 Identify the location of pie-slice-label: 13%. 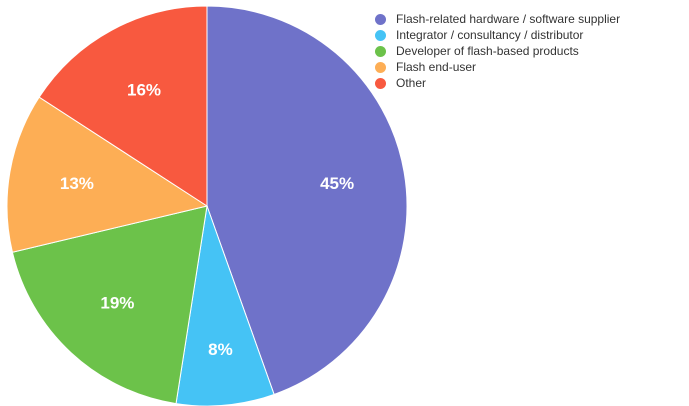
(77, 183).